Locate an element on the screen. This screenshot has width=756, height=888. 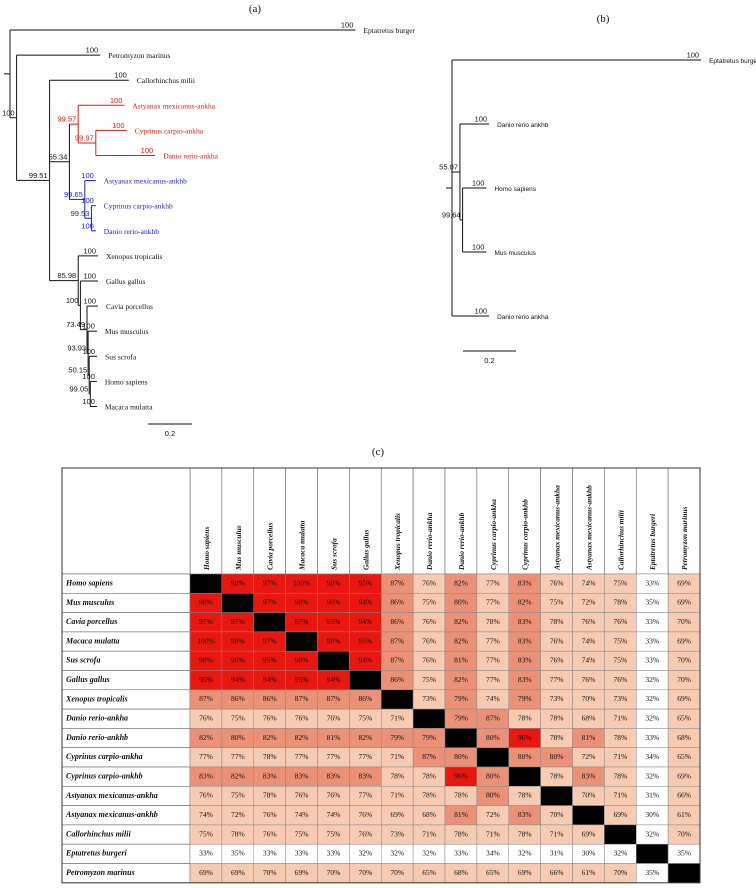
column-header: Cyprinus carpio-ankhb is located at coordinates (525, 534).